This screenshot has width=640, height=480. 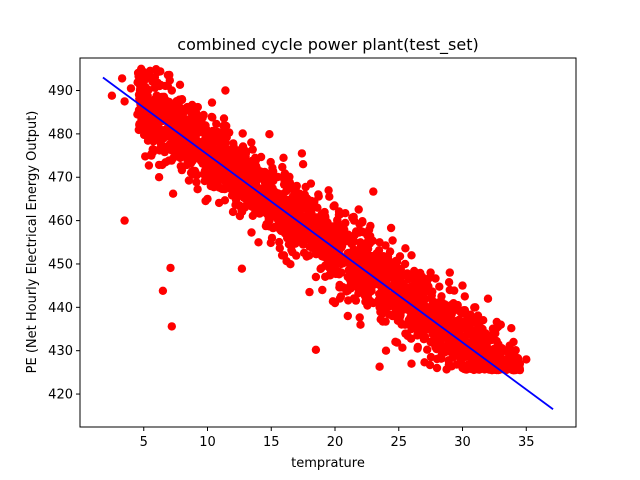 I want to click on x-tick-label: 15, so click(x=271, y=442).